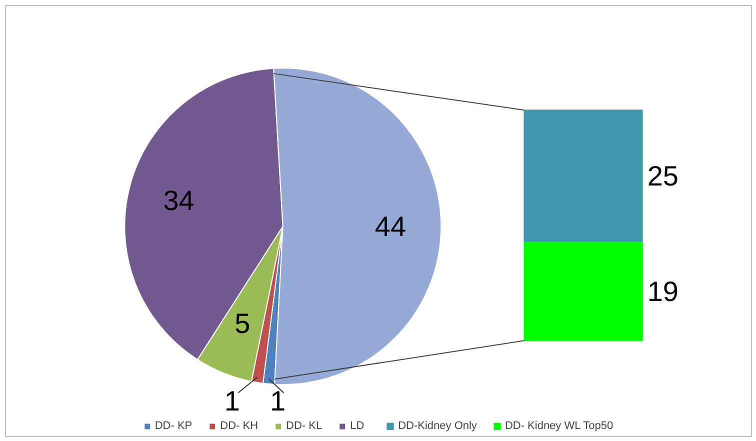 This screenshot has height=441, width=756. Describe the element at coordinates (390, 226) in the screenshot. I see `data-label: 44` at that location.